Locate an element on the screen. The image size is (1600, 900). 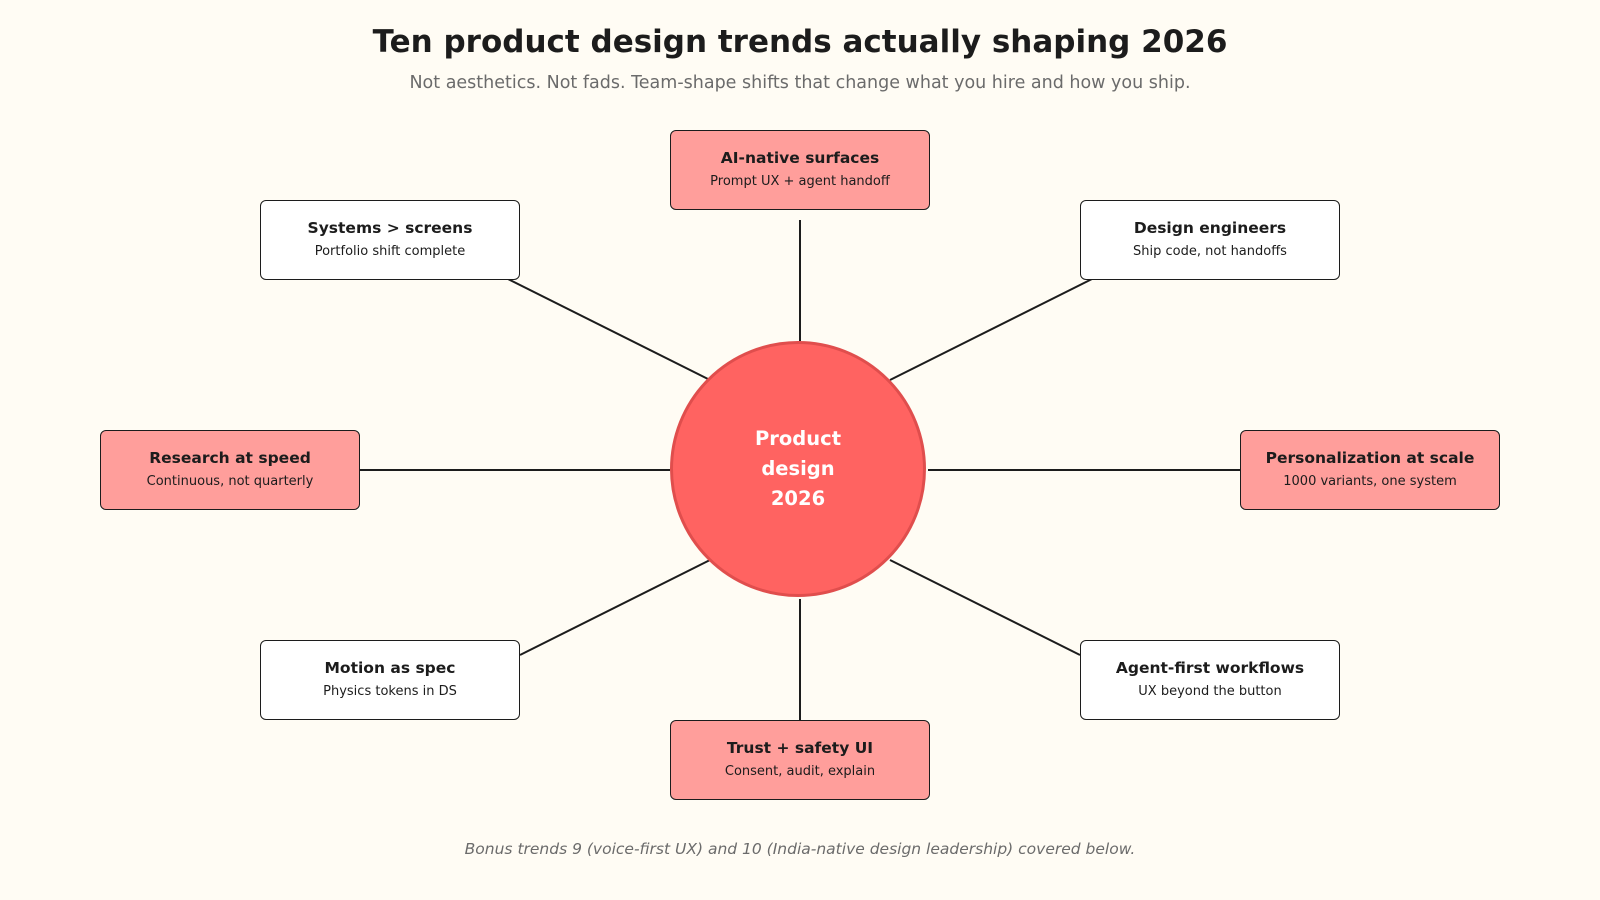
trend-title: Systems > screens is located at coordinates (390, 228).